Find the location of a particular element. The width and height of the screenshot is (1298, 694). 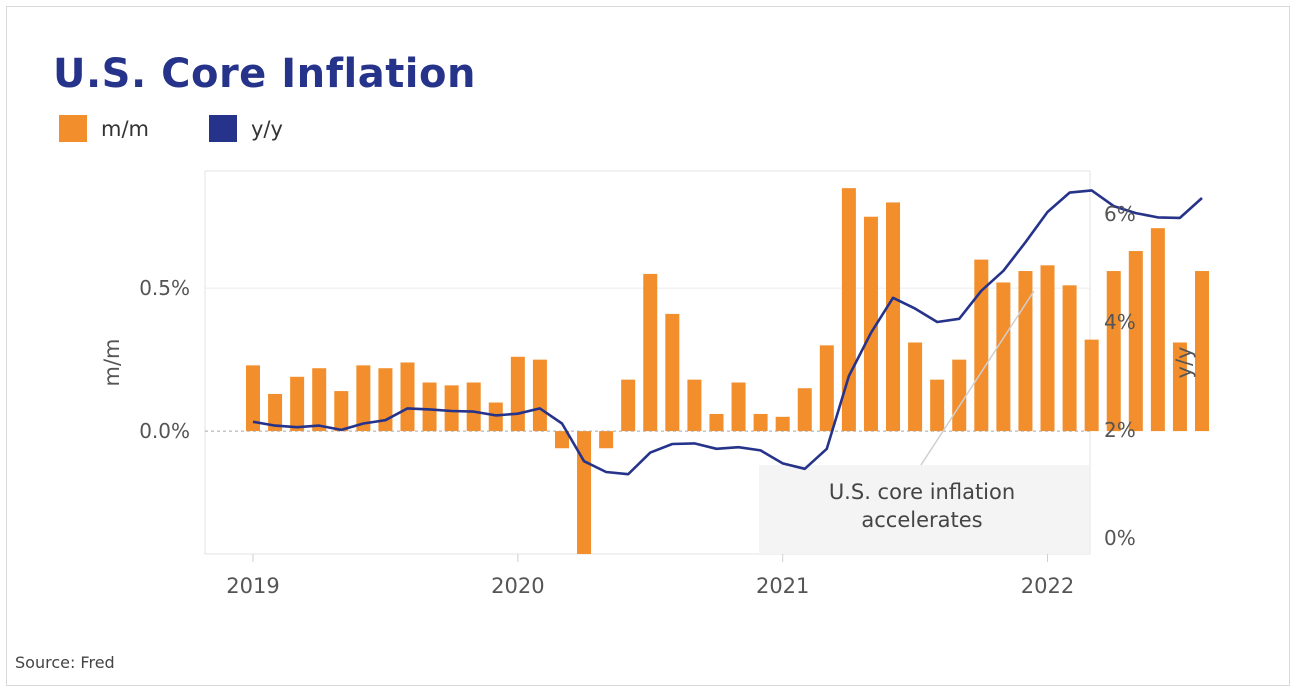

x-tick-label: 2021 is located at coordinates (782, 586).